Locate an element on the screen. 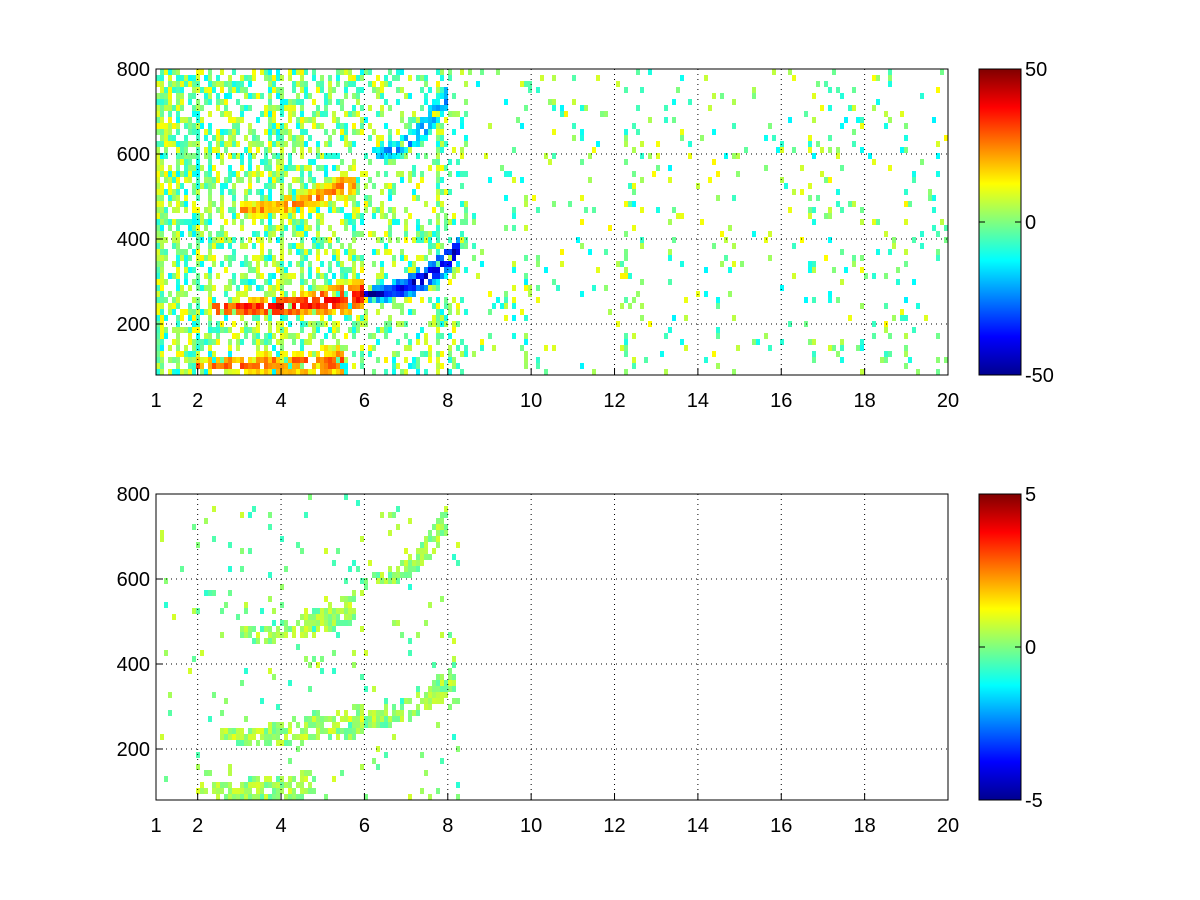 This screenshot has height=900, width=1200. y-tick-label: 600 is located at coordinates (133, 580).